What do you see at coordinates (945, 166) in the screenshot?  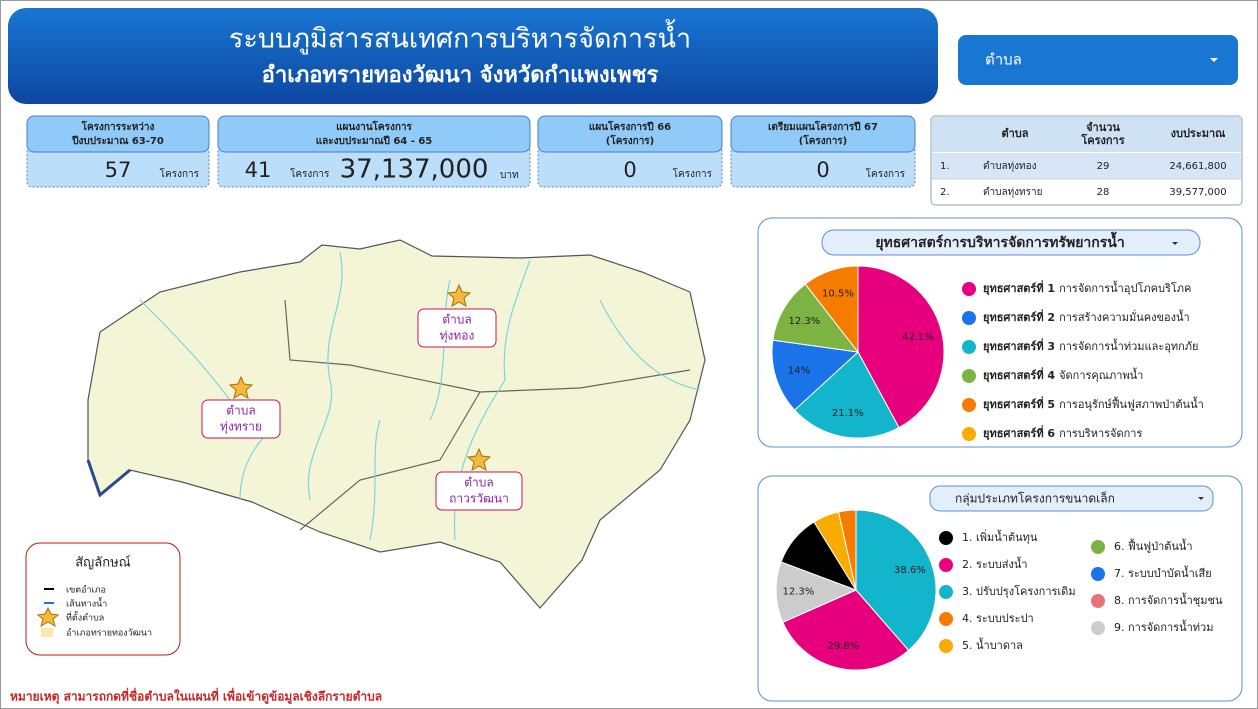 I see `table-cell: 1.` at bounding box center [945, 166].